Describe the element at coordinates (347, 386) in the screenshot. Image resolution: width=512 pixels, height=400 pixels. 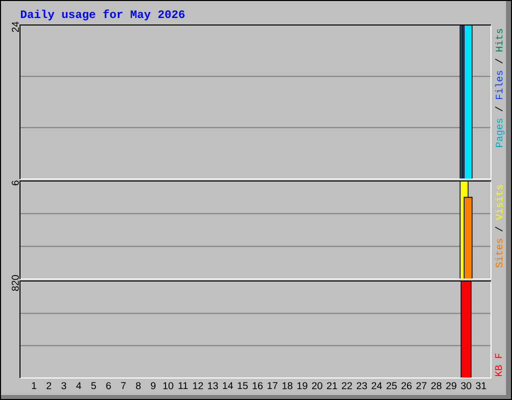
I see `x-tick-label: 22` at that location.